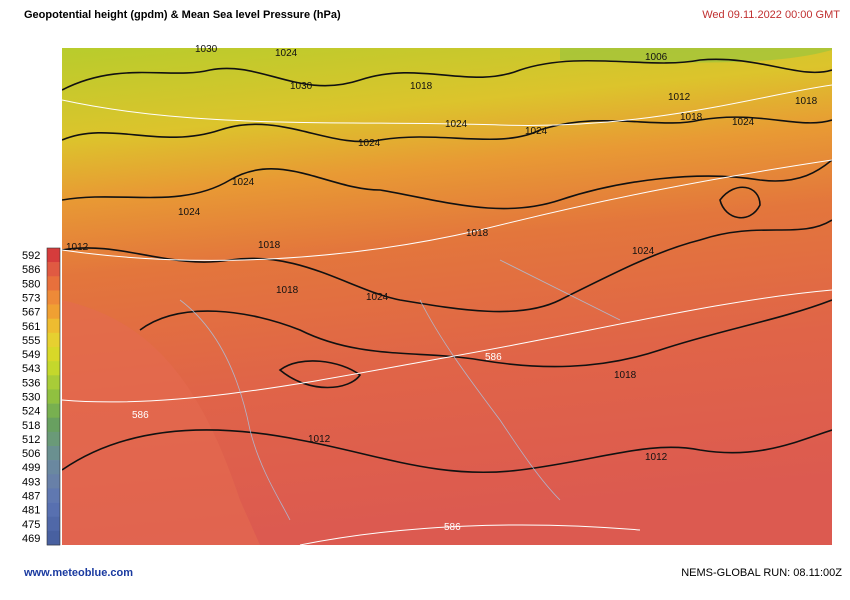 This screenshot has width=850, height=600. What do you see at coordinates (761, 573) in the screenshot?
I see `model-run: NEMS-GLOBAL RUN: 08.11:00Z` at bounding box center [761, 573].